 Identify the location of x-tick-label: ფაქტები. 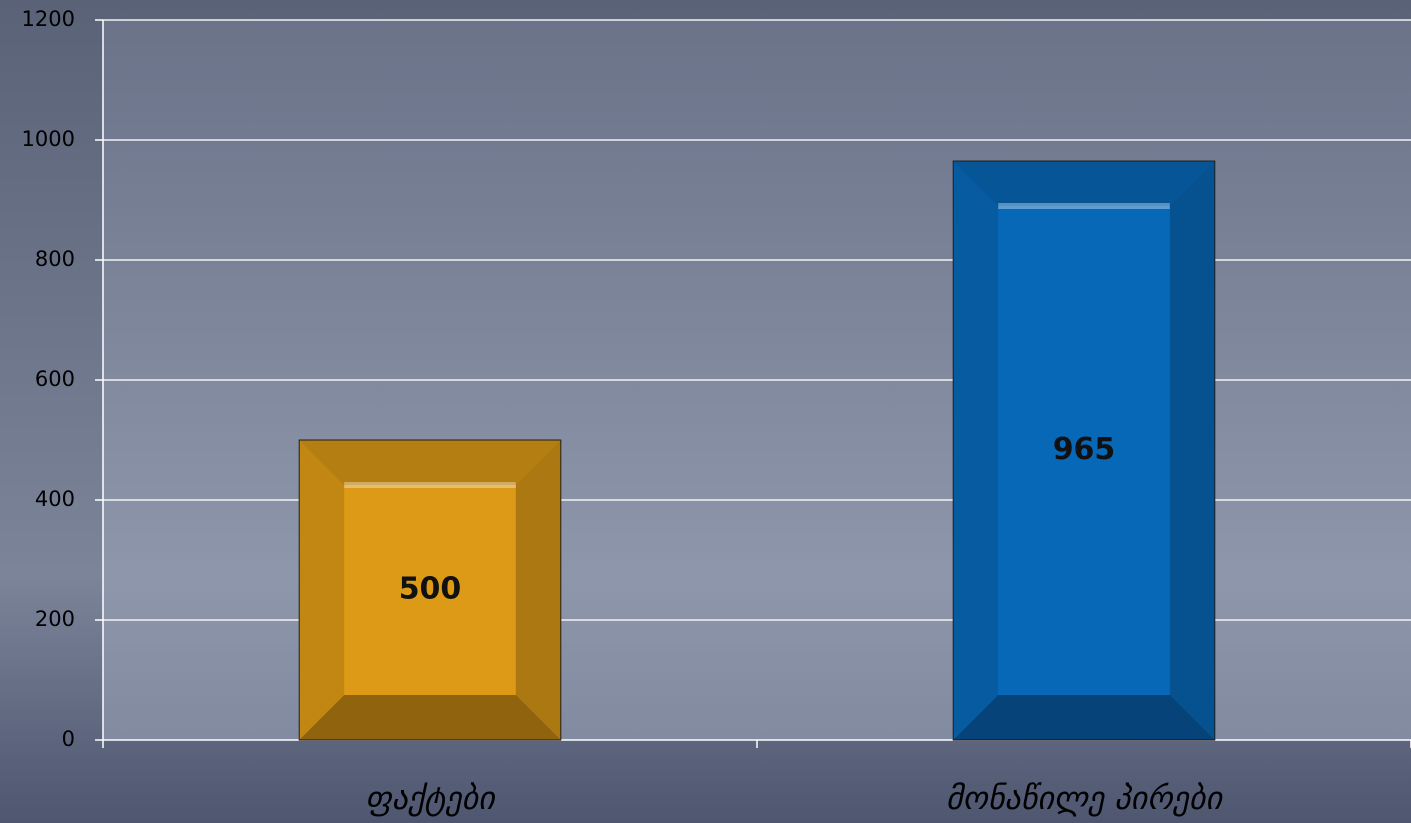
(431, 798).